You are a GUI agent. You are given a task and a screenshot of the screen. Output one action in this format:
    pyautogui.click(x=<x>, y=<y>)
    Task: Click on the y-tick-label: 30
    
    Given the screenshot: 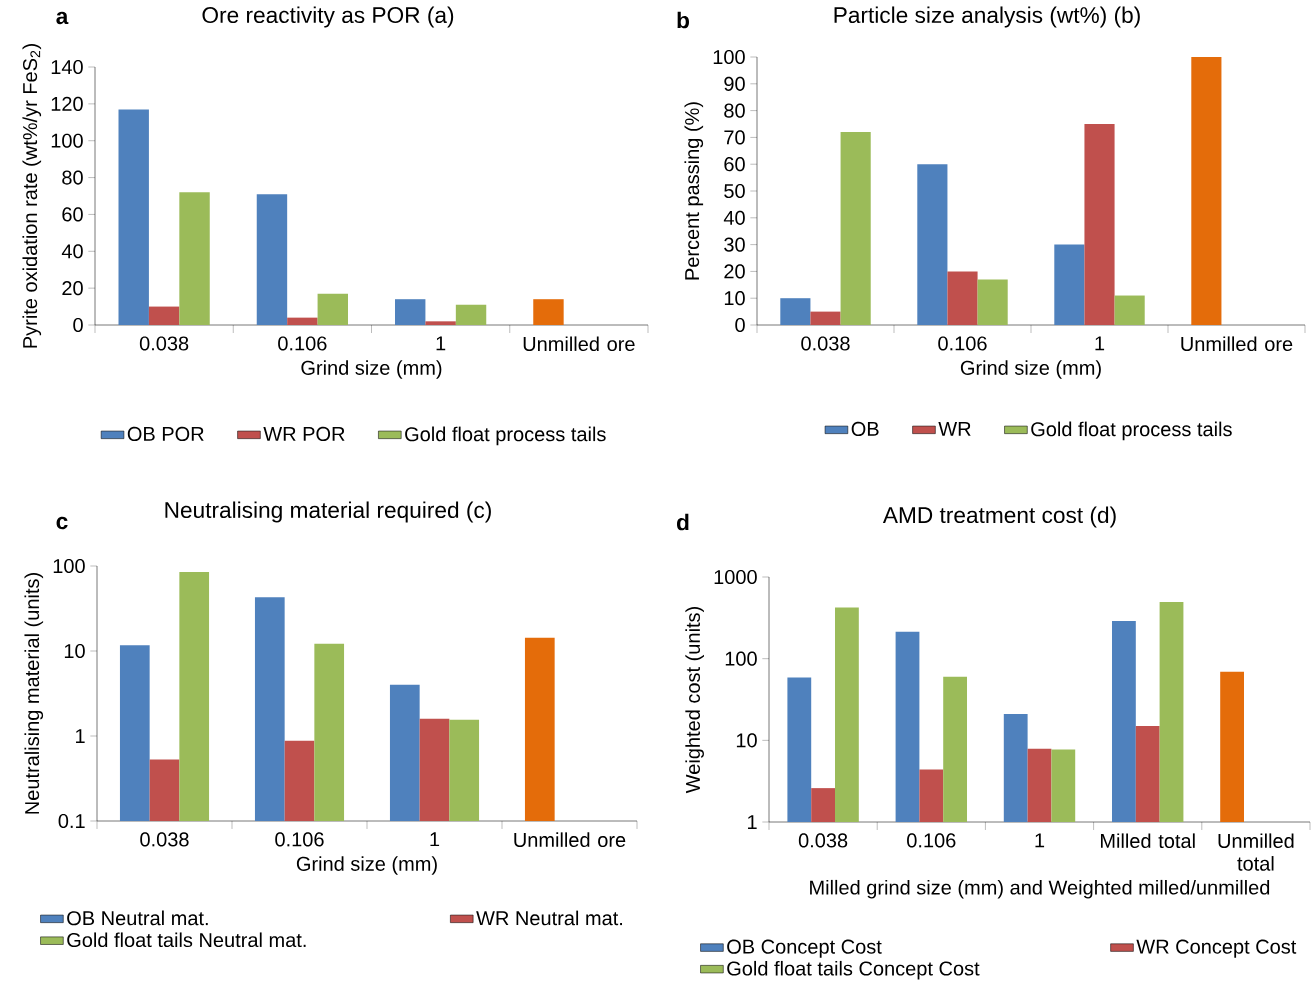 What is the action you would take?
    pyautogui.click(x=734, y=244)
    